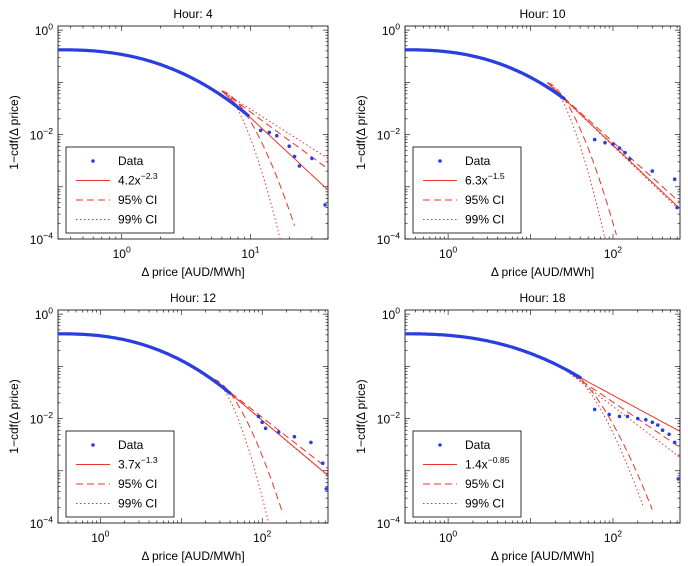 The image size is (688, 566). Describe the element at coordinates (496, 176) in the screenshot. I see `legend-label-fit-exp: −1.5` at that location.